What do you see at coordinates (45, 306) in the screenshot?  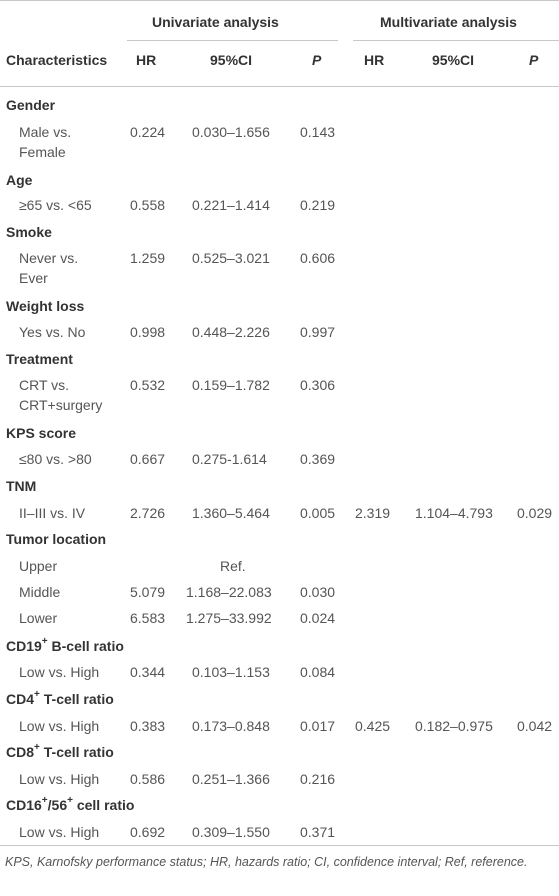 I see `group-title-weight-loss: Weight loss` at bounding box center [45, 306].